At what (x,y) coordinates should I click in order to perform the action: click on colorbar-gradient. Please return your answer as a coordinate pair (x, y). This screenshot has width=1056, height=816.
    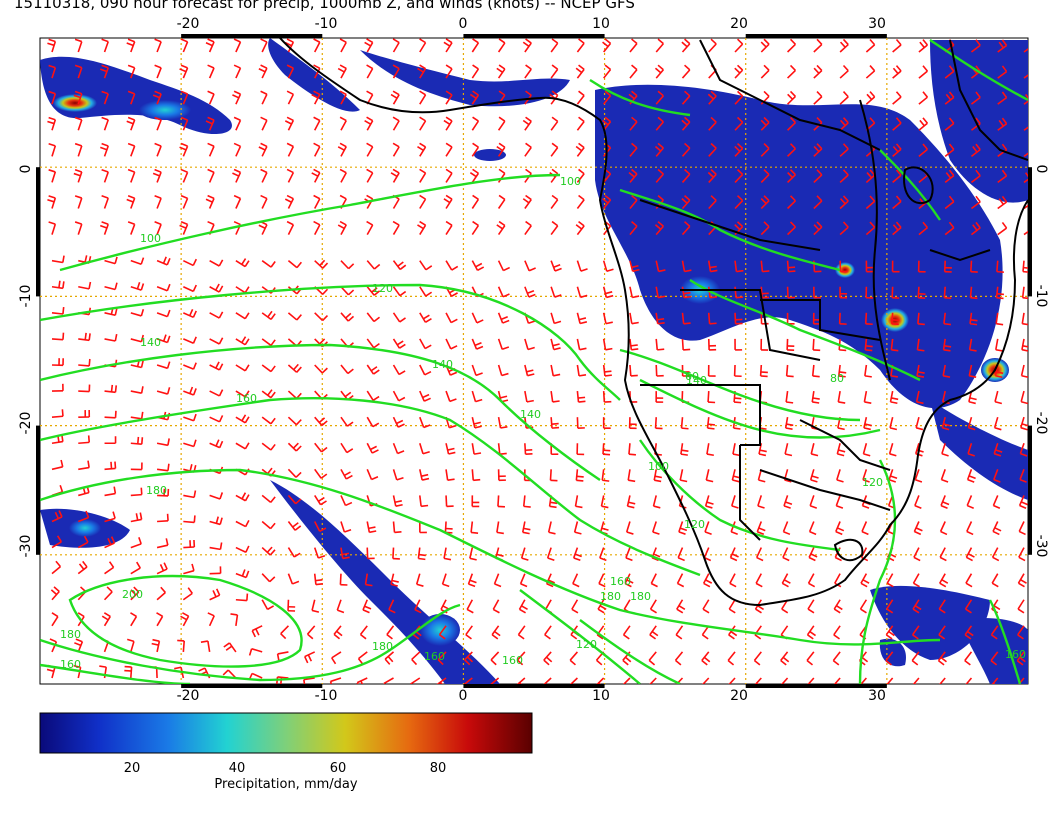
    Looking at the image, I should click on (286, 733).